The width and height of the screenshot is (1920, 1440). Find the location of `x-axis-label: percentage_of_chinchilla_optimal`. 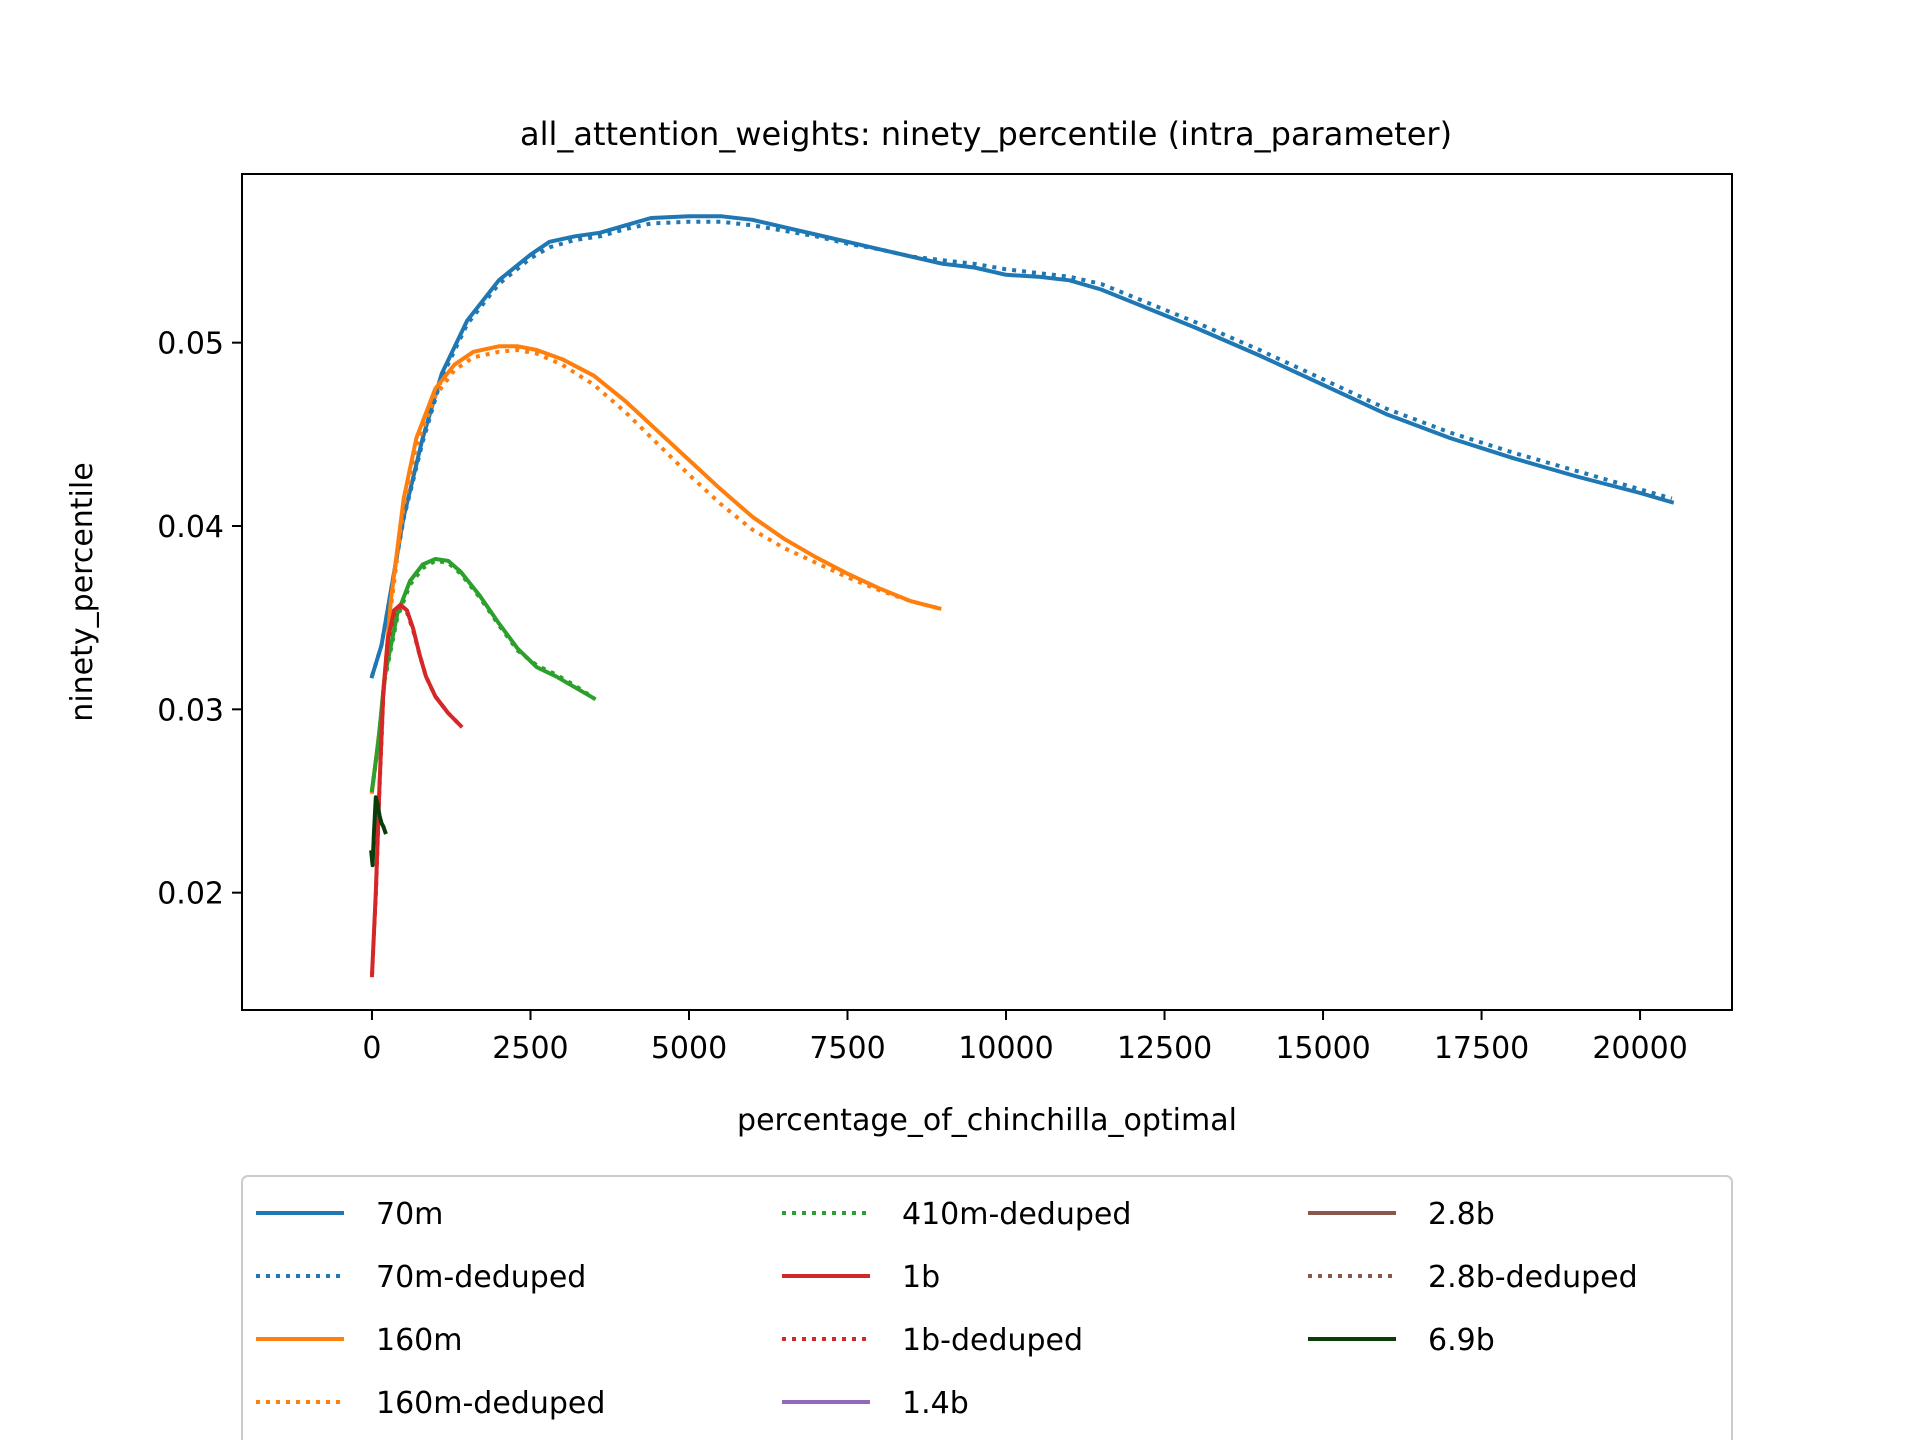

x-axis-label: percentage_of_chinchilla_optimal is located at coordinates (987, 1120).